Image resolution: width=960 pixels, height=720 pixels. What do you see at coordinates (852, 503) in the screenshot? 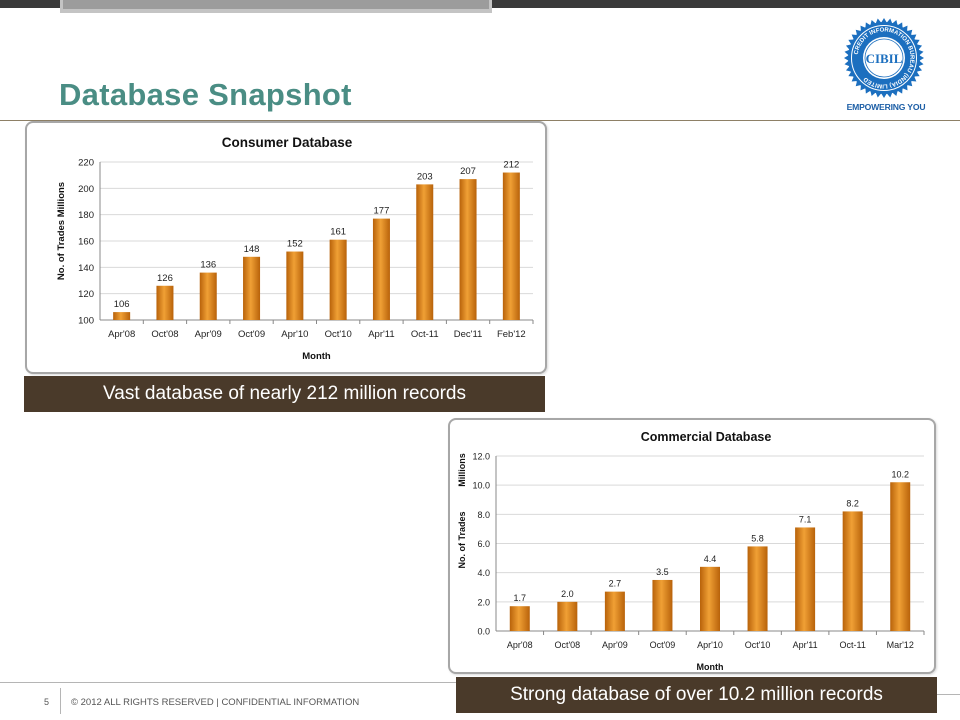
I see `value-label: 8.2` at bounding box center [852, 503].